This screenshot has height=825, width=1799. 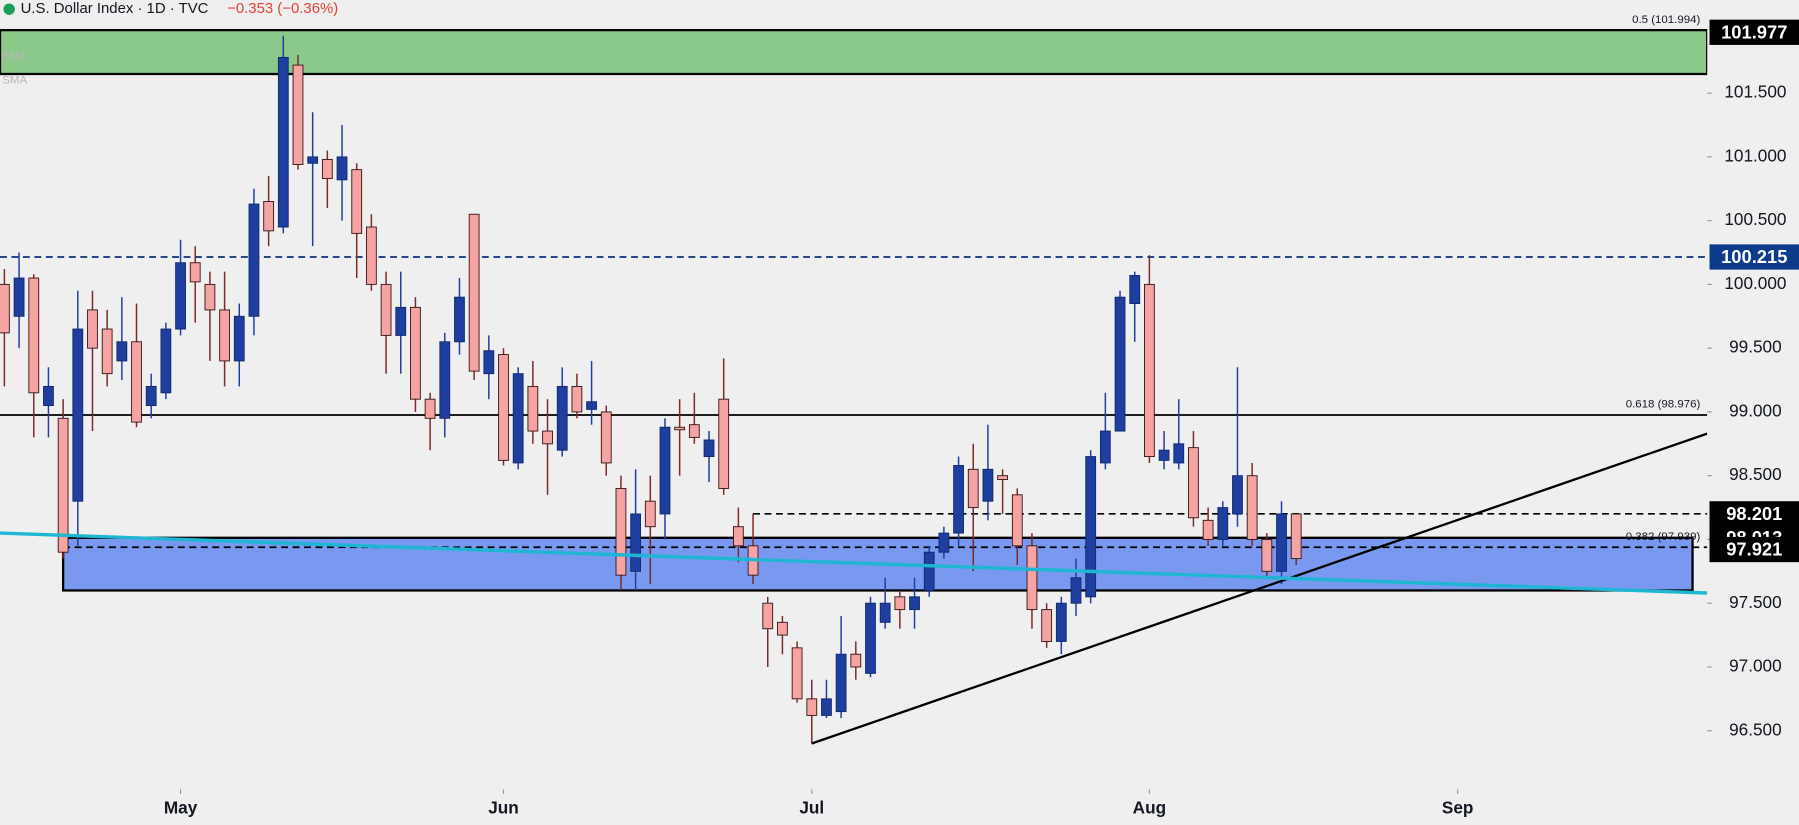 I want to click on x-tick-label: Jun, so click(x=503, y=807).